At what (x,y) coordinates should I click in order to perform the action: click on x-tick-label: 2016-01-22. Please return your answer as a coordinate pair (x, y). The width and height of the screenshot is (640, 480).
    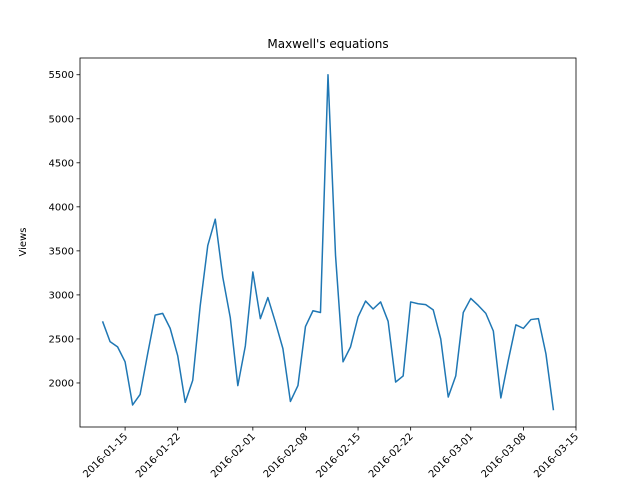
    Looking at the image, I should click on (158, 455).